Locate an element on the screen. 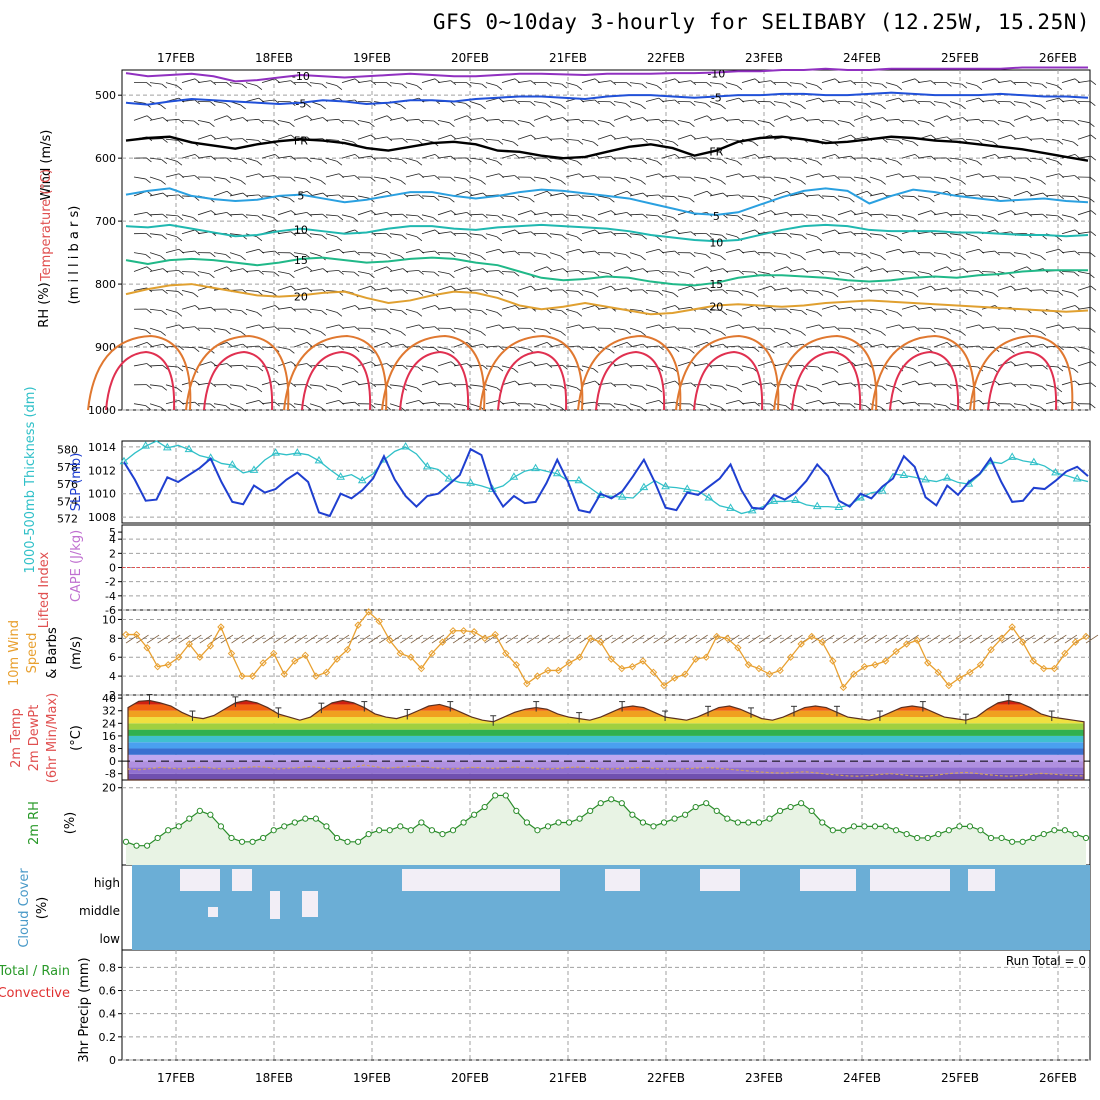 The width and height of the screenshot is (1100, 1100). isotherm-label: -5 is located at coordinates (300, 104).